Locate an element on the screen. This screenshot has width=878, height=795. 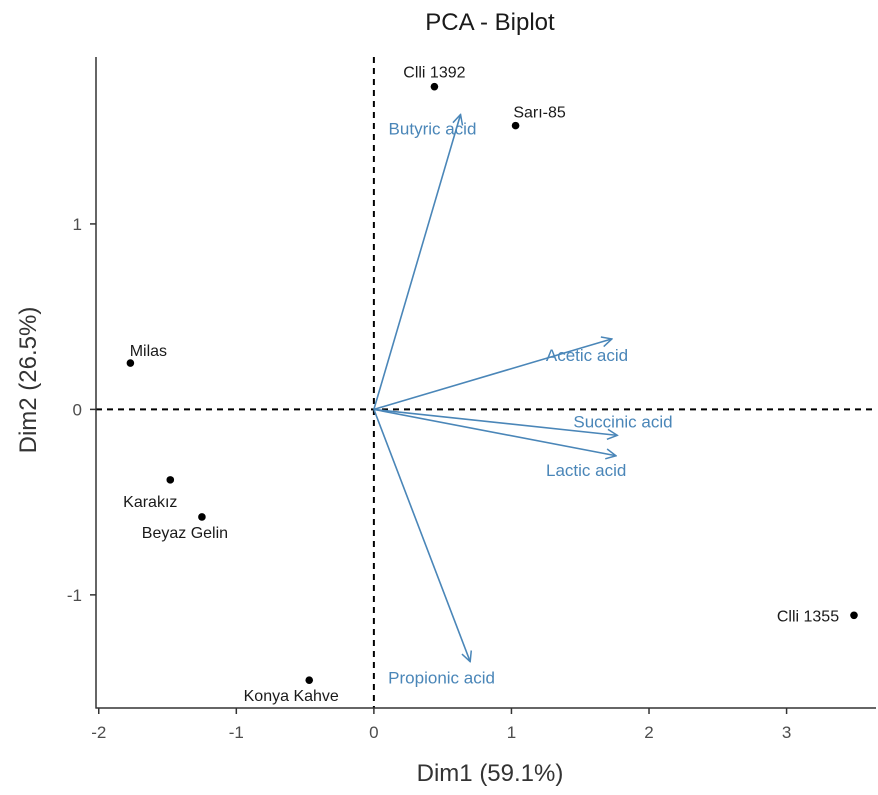
x-tick-label: 2 is located at coordinates (648, 732).